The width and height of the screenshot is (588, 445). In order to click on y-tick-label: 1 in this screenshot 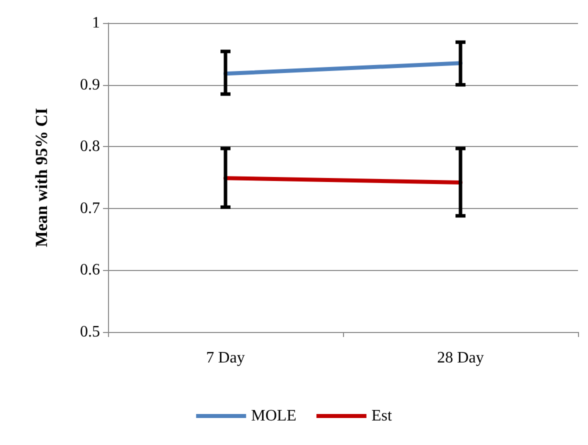, I will do `click(96, 23)`.